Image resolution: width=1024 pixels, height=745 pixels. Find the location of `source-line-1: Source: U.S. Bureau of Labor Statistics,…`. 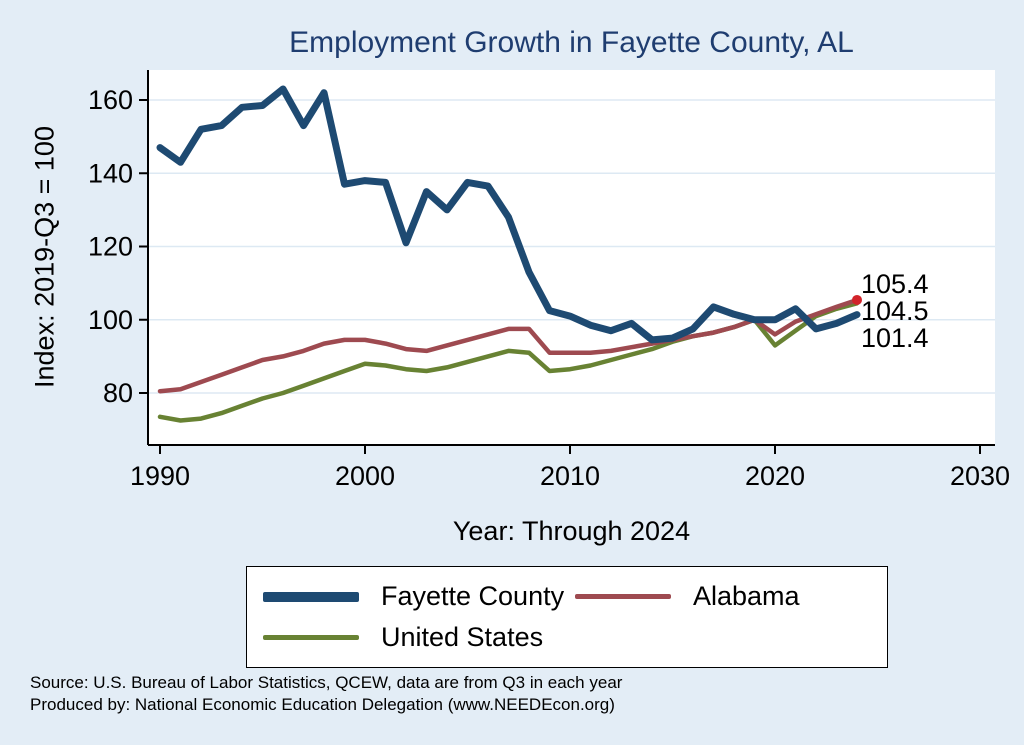

source-line-1: Source: U.S. Bureau of Labor Statistics,… is located at coordinates (326, 682).